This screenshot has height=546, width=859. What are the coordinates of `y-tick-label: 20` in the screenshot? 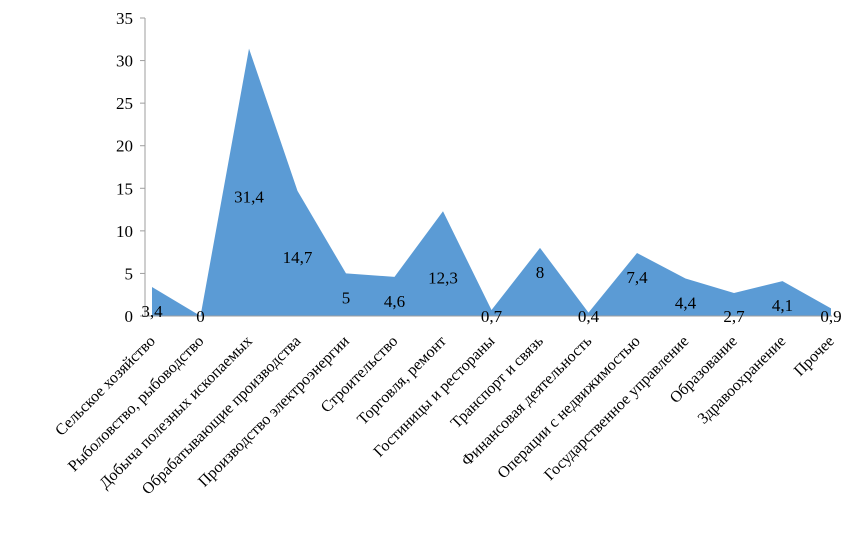 It's located at (124, 146).